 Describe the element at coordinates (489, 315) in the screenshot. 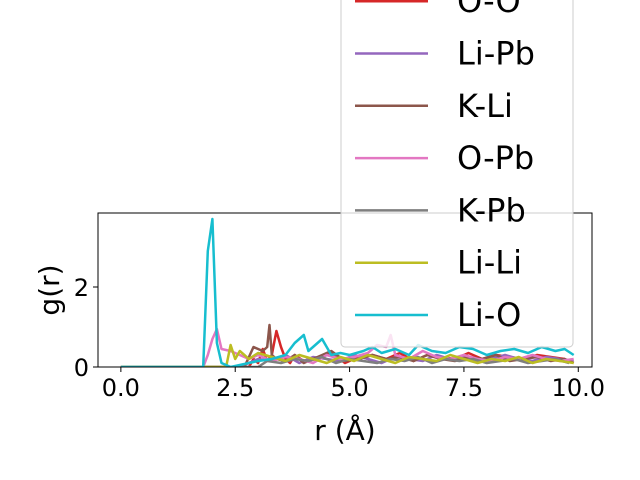

I see `legend-label-li-o: Li-O` at that location.